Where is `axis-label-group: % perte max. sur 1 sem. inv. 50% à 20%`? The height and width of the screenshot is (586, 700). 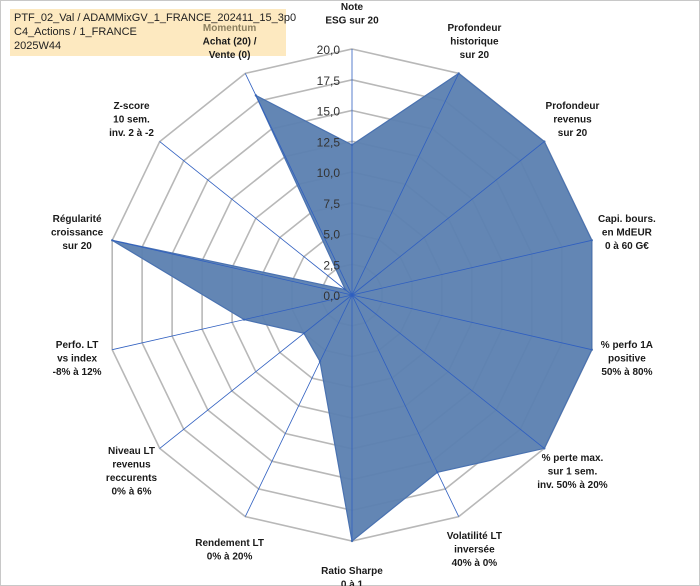
axis-label-group: % perte max. sur 1 sem. inv. 50% à 20% is located at coordinates (572, 472).